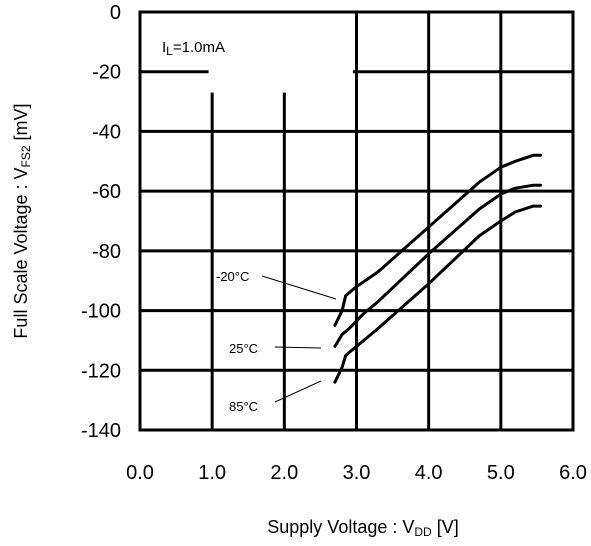  What do you see at coordinates (193, 48) in the screenshot?
I see `condition-annotation: IL=1.0mA` at bounding box center [193, 48].